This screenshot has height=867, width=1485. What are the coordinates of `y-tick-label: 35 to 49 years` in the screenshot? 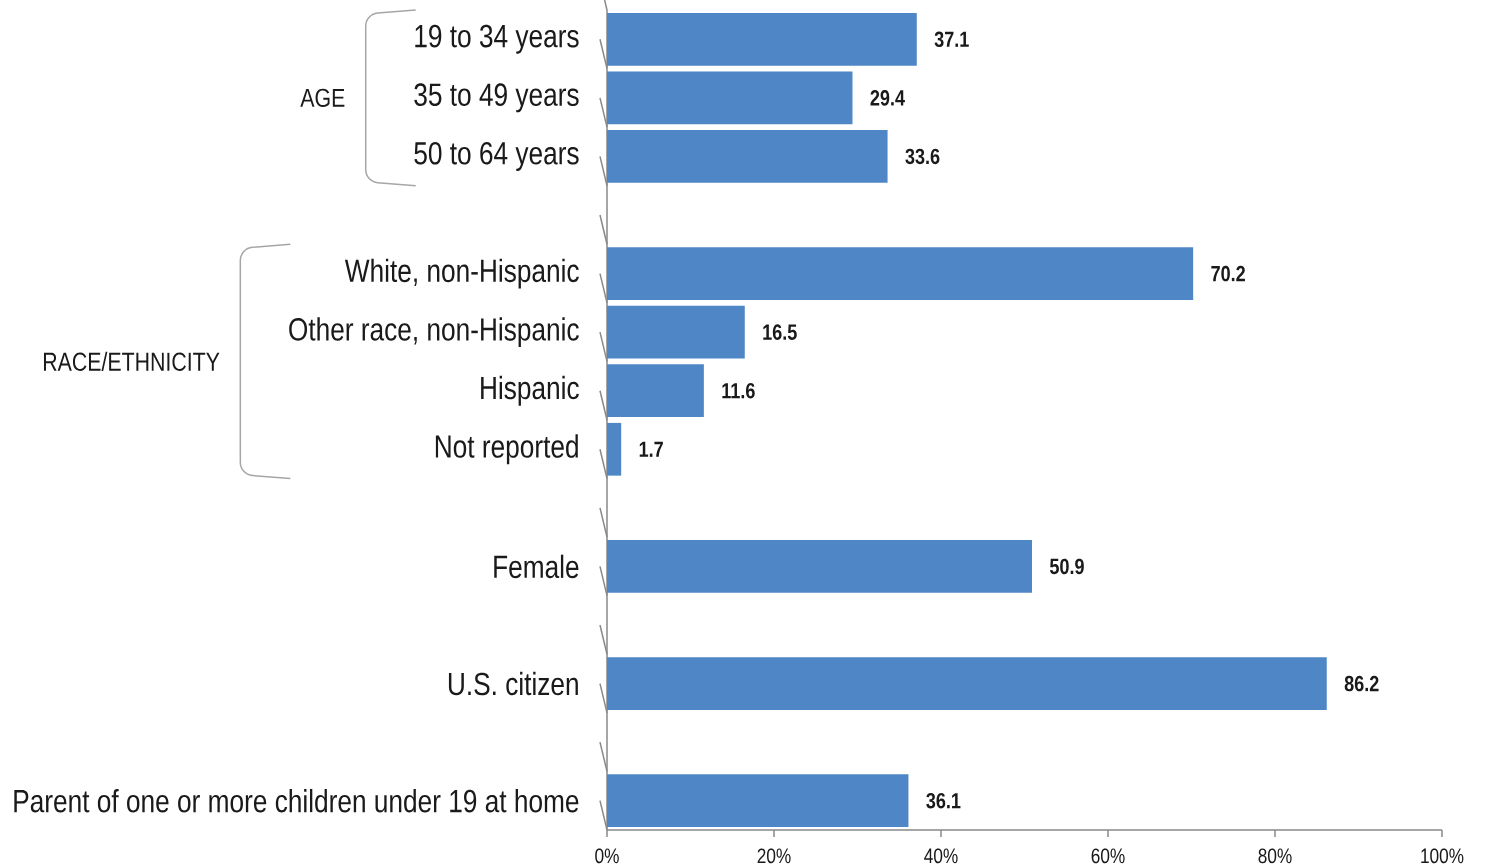 It's located at (496, 98).